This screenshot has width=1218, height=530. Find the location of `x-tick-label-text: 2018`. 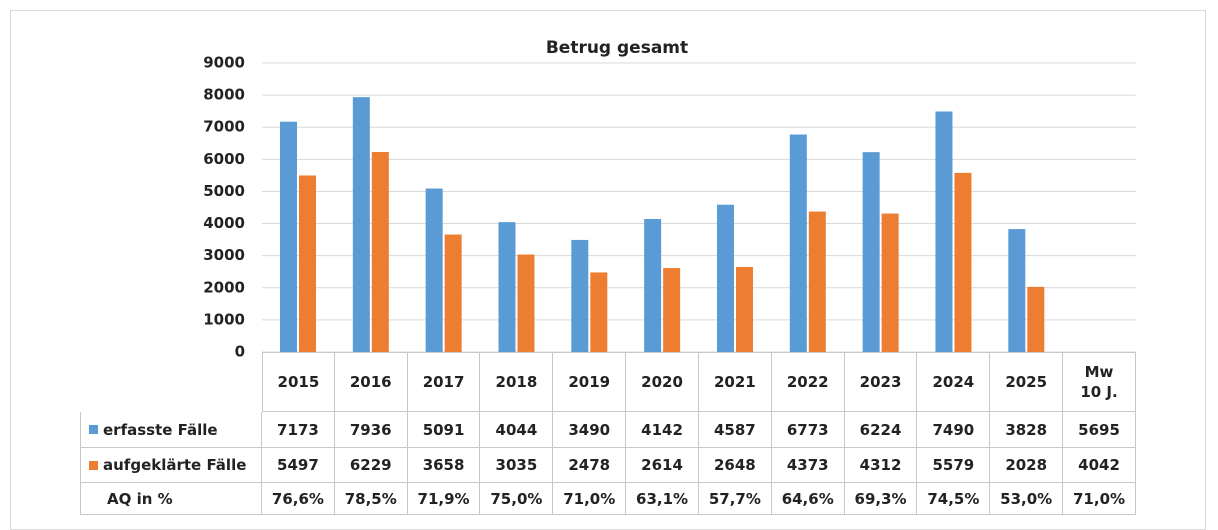

x-tick-label-text: 2018 is located at coordinates (516, 382).